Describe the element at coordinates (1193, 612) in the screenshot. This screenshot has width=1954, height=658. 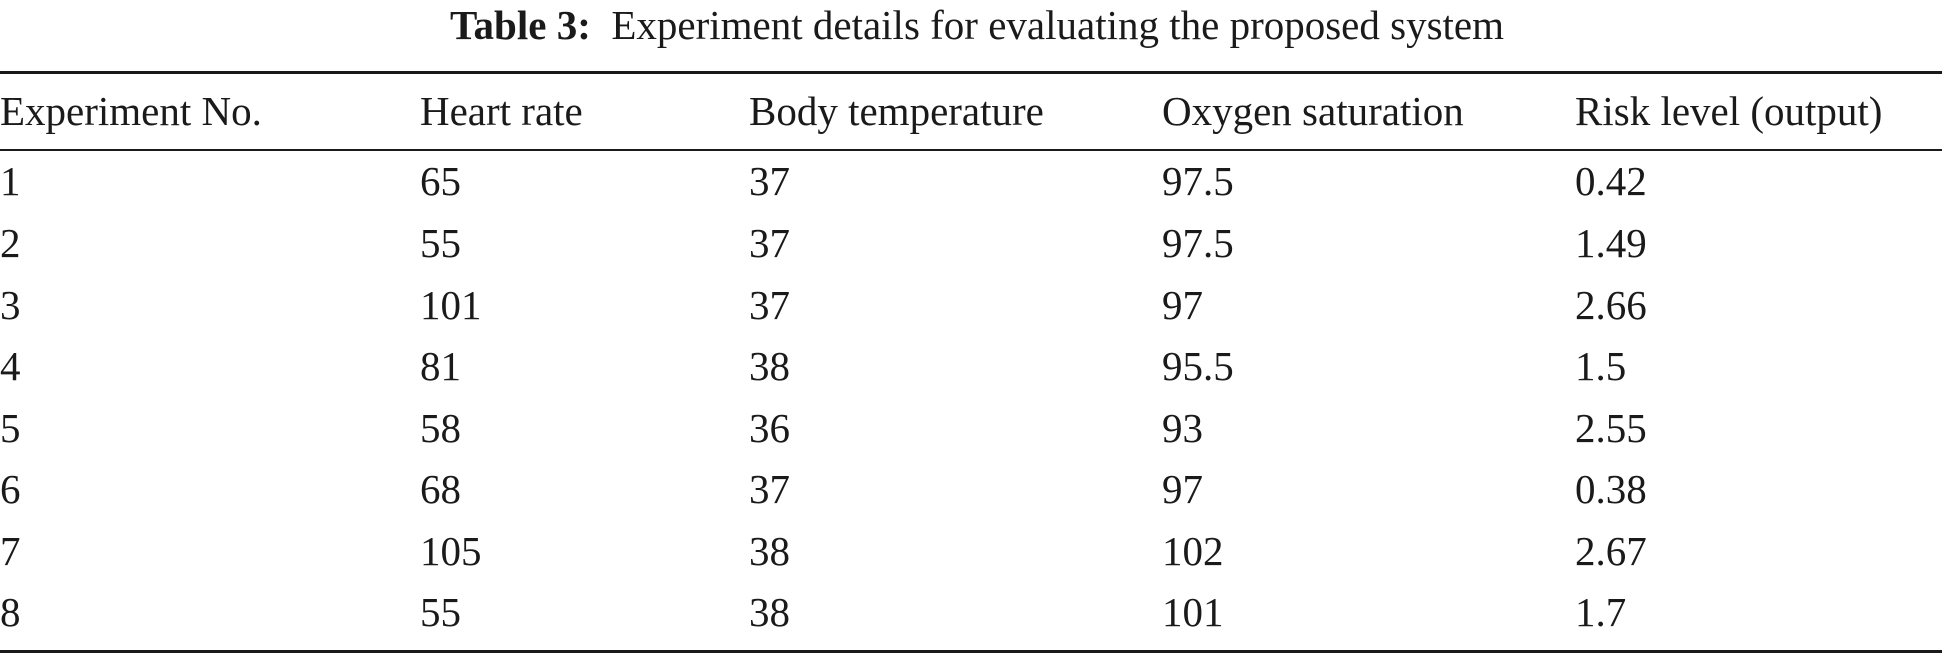
I see `cell-oxygen-saturation: 101` at that location.